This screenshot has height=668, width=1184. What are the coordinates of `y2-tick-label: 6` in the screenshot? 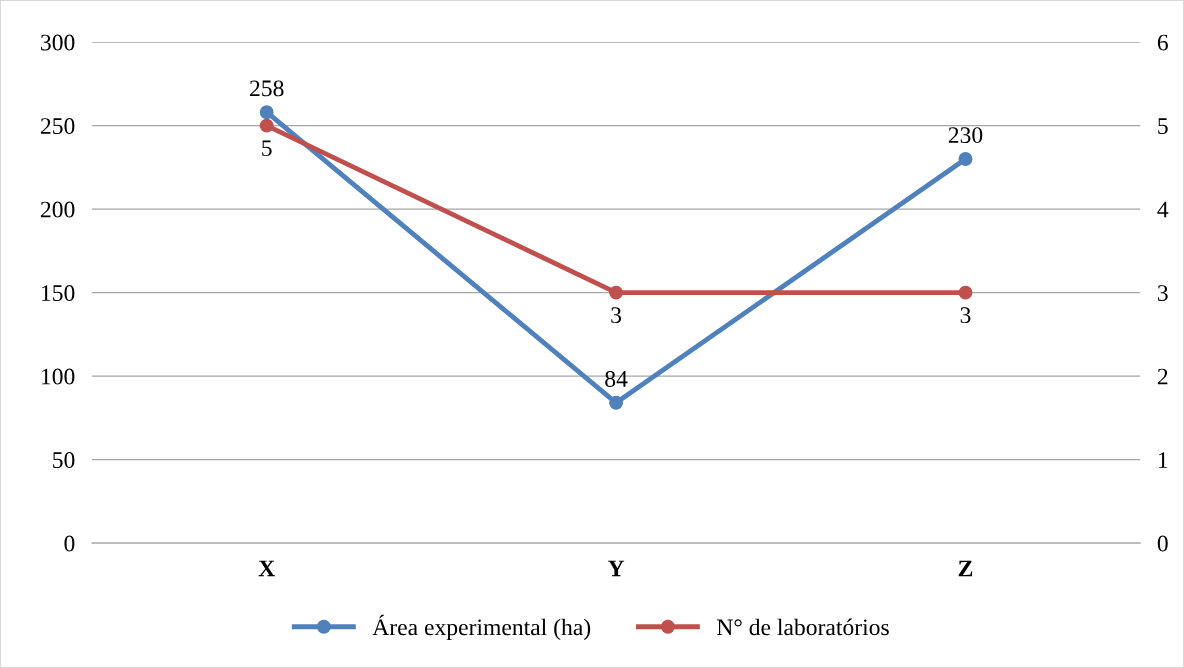 It's located at (1162, 42).